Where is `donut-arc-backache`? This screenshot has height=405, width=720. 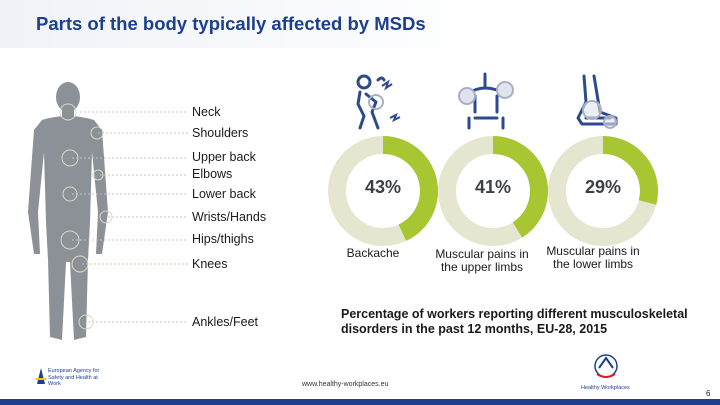
donut-arc-backache is located at coordinates (383, 191).